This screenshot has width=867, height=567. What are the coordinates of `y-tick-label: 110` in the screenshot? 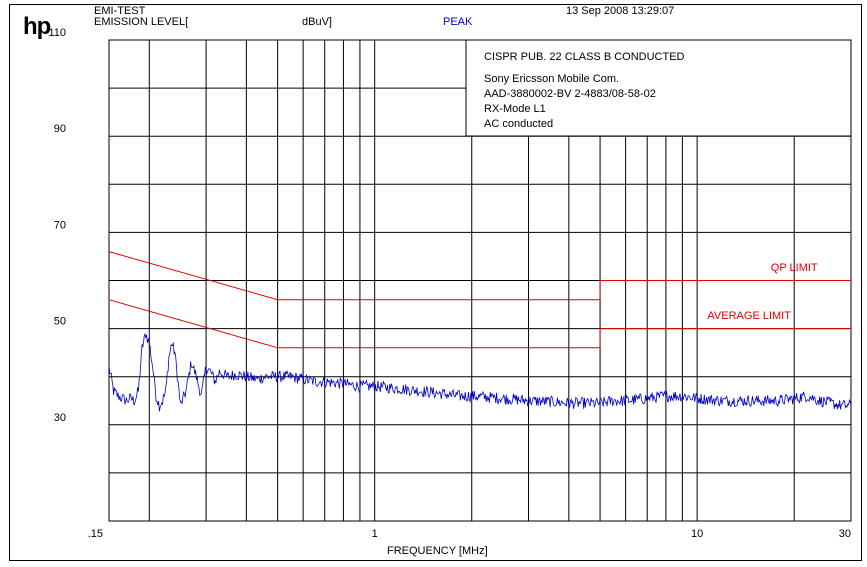 It's located at (57, 33).